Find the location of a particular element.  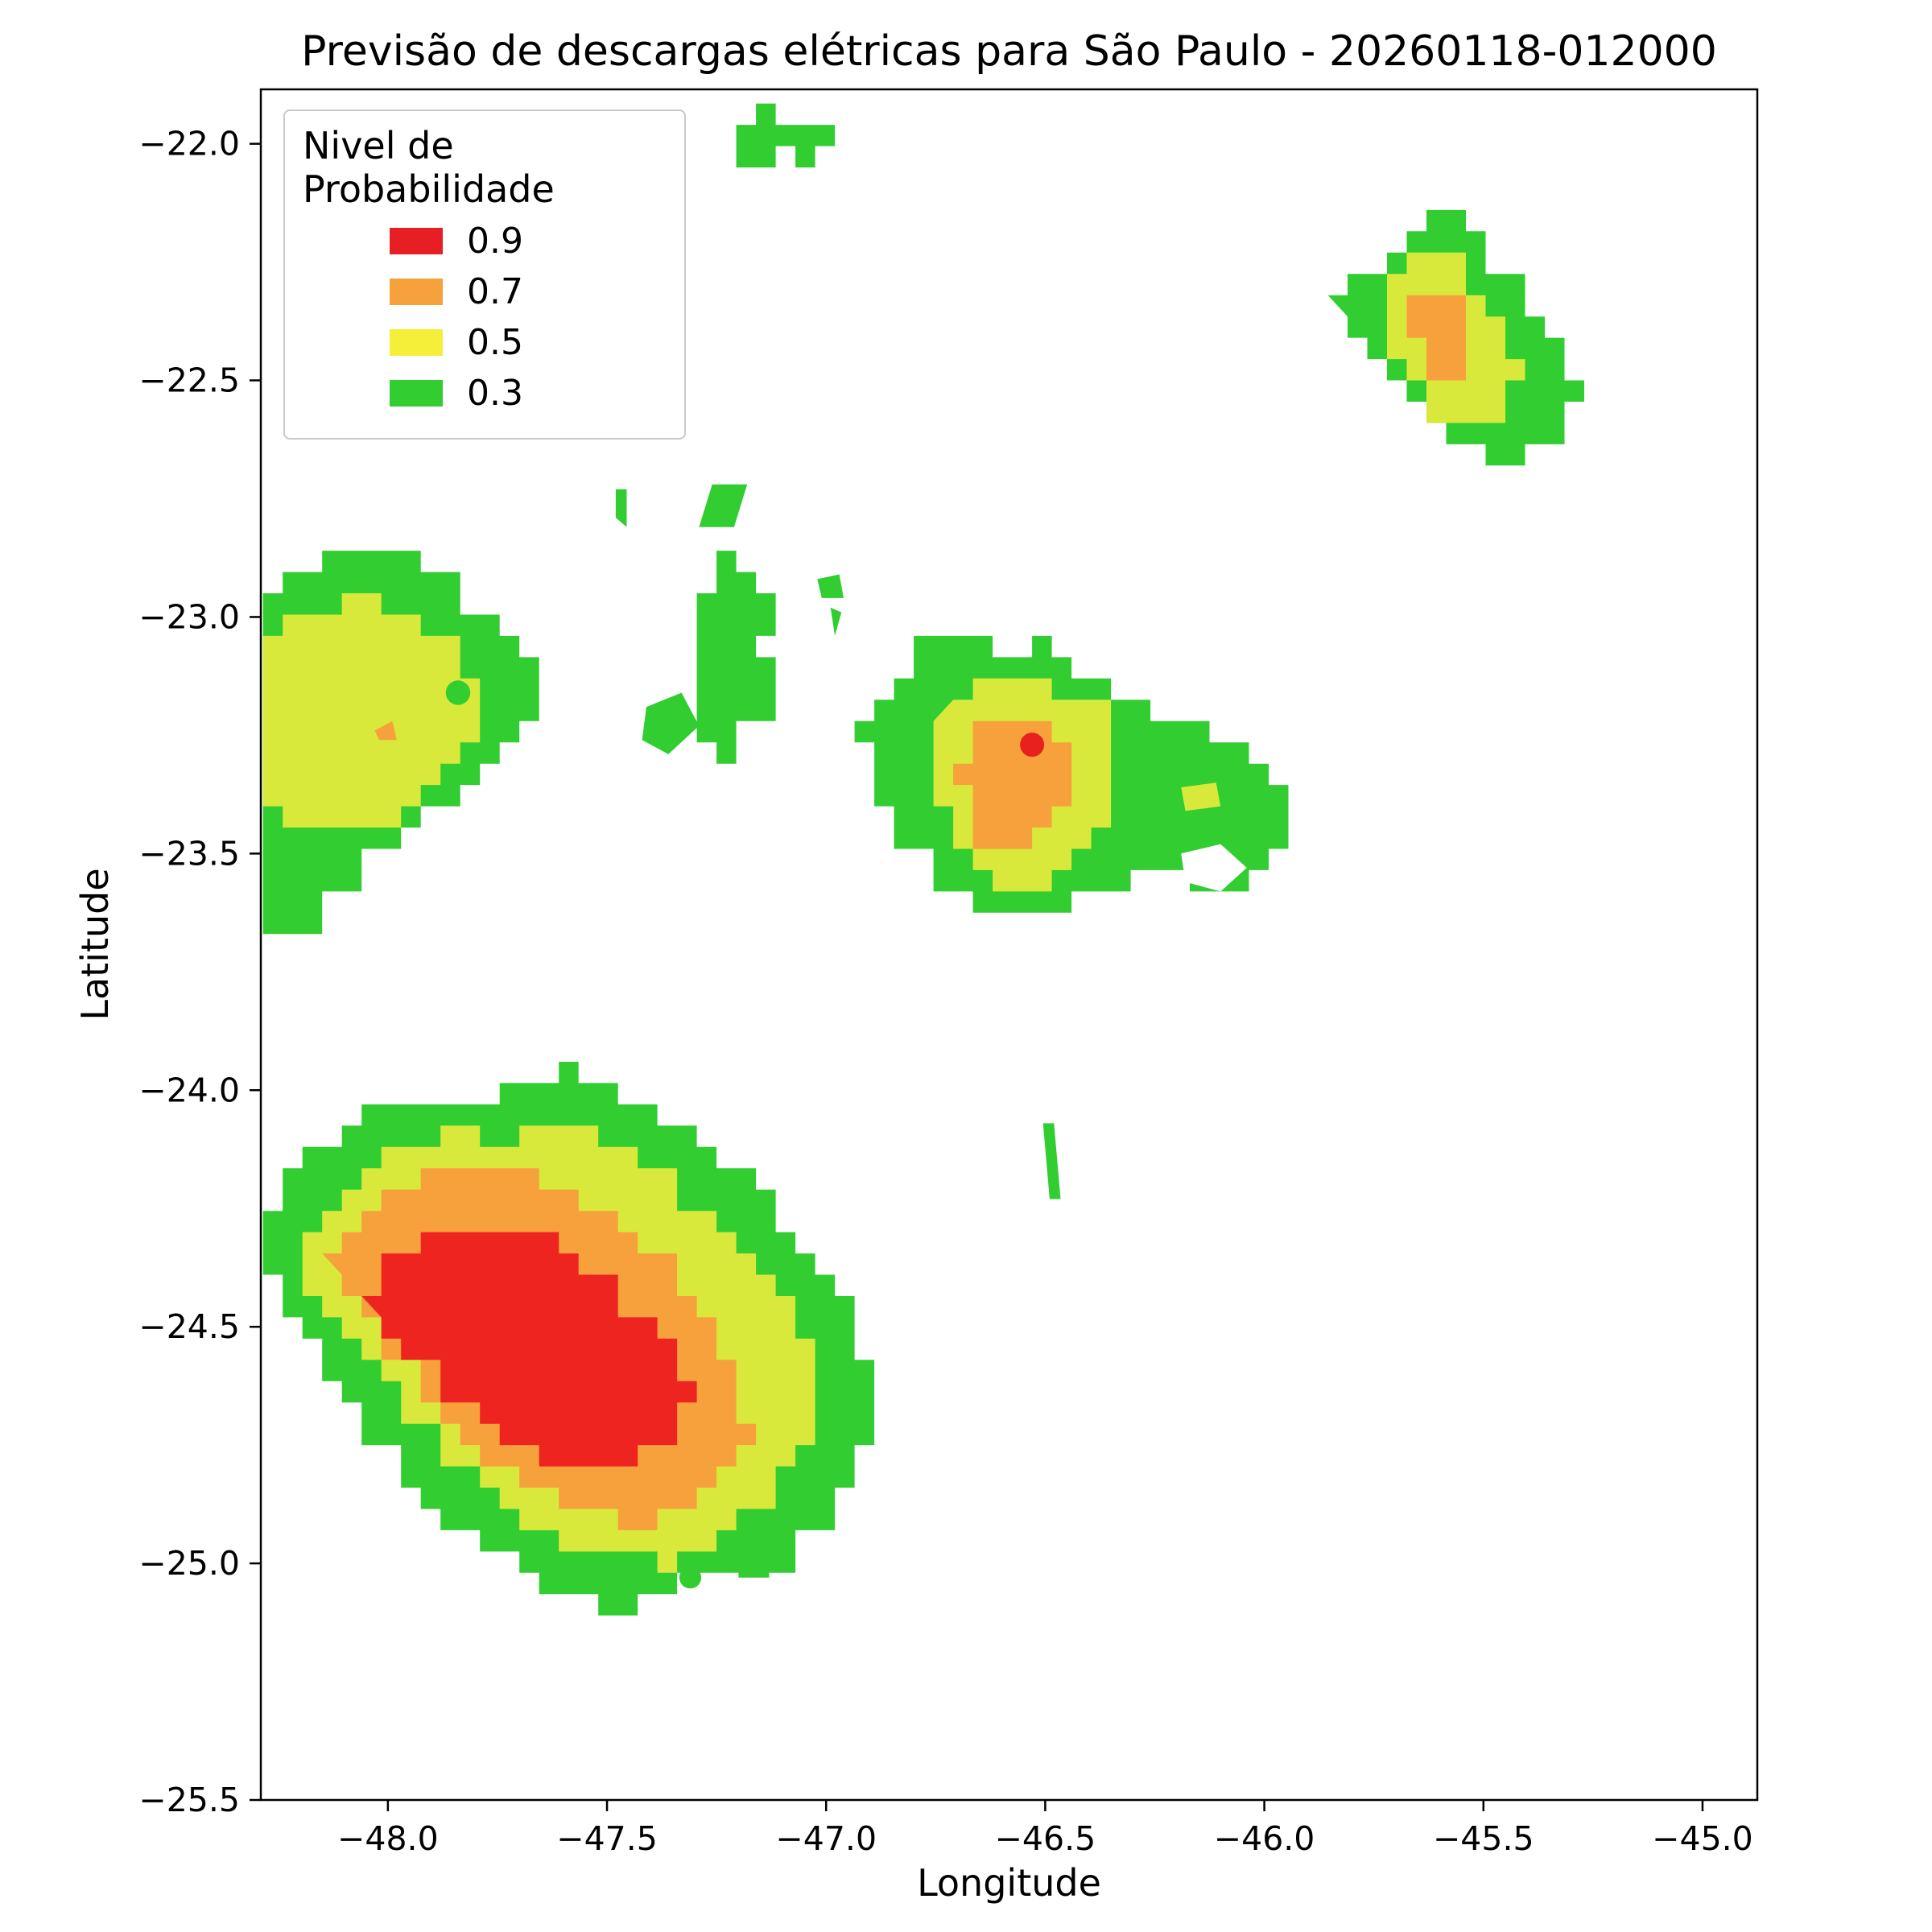

region-north-small-cell is located at coordinates (786, 135).